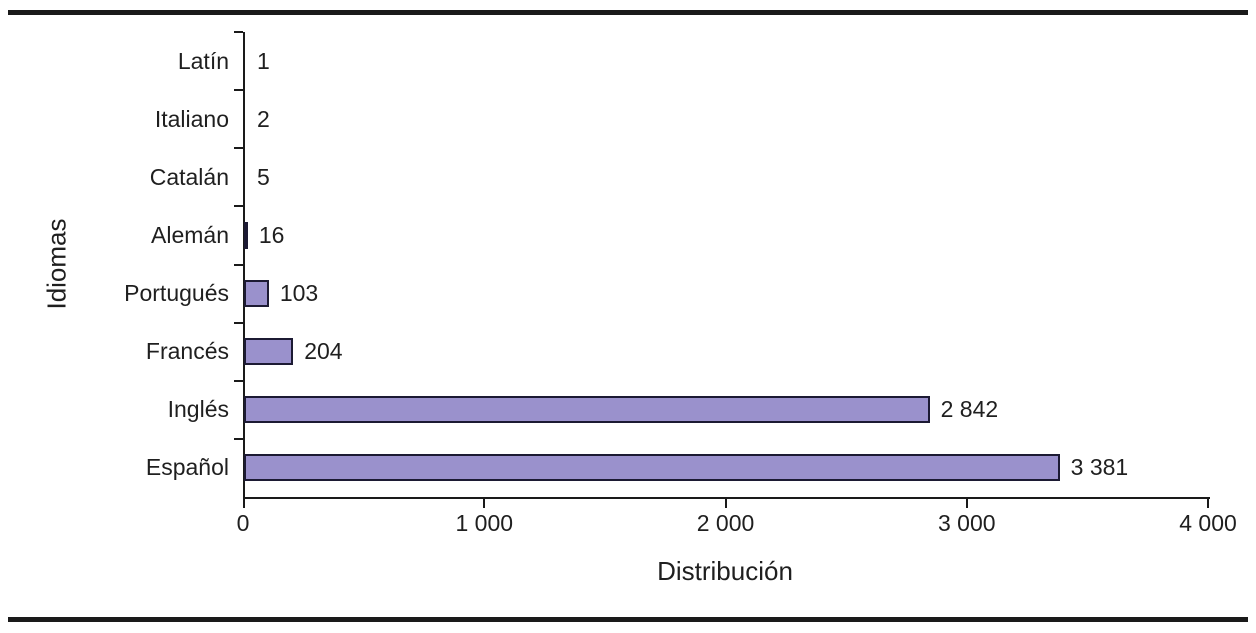 The height and width of the screenshot is (633, 1256). What do you see at coordinates (484, 523) in the screenshot?
I see `x-tick-label: 1 000` at bounding box center [484, 523].